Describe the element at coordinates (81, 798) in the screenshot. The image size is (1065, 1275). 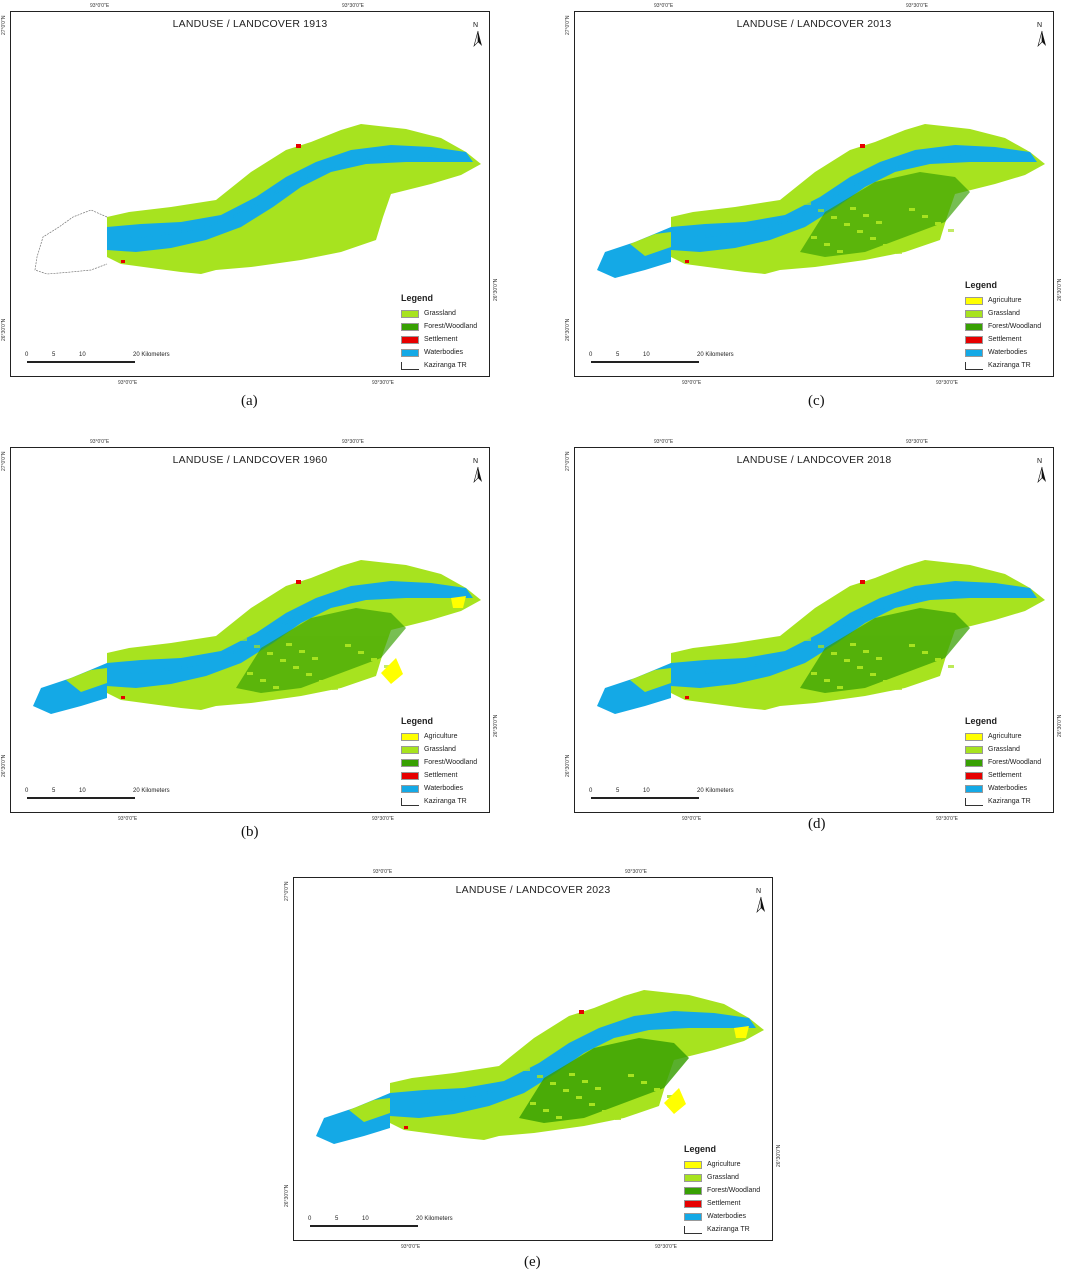
I see `scale-bar-line` at that location.